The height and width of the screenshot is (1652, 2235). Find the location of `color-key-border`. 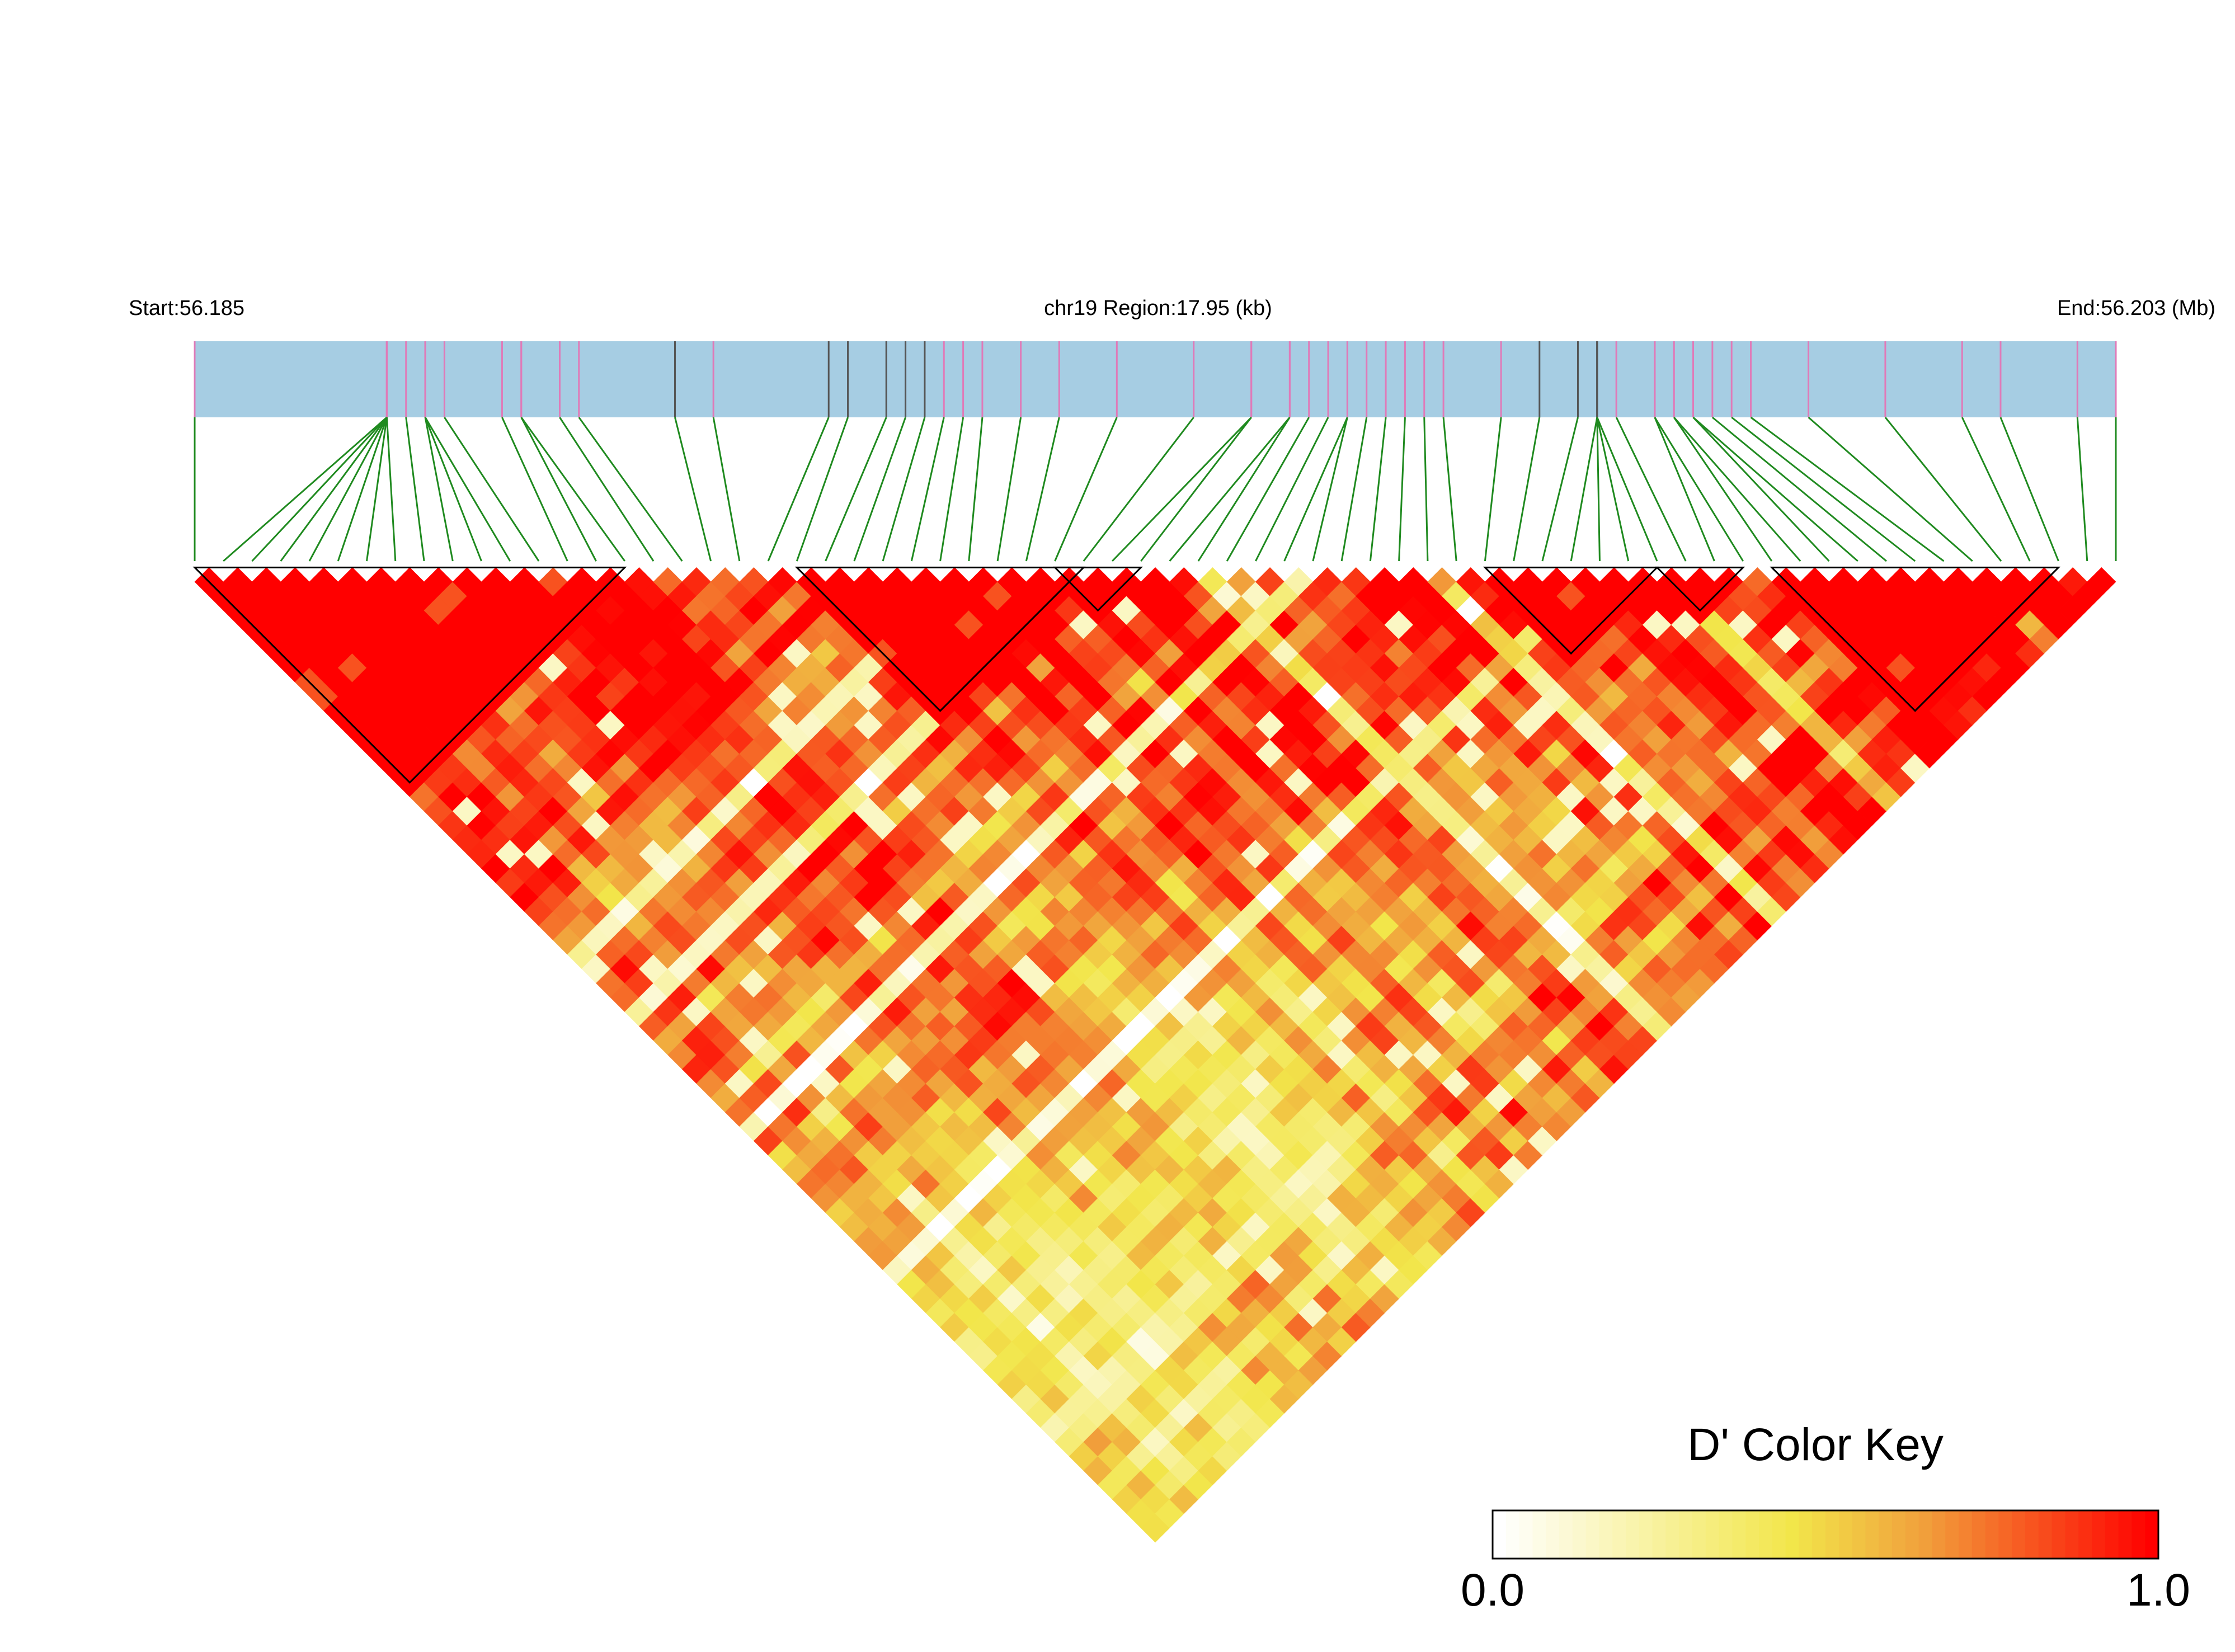

color-key-border is located at coordinates (1825, 1535).